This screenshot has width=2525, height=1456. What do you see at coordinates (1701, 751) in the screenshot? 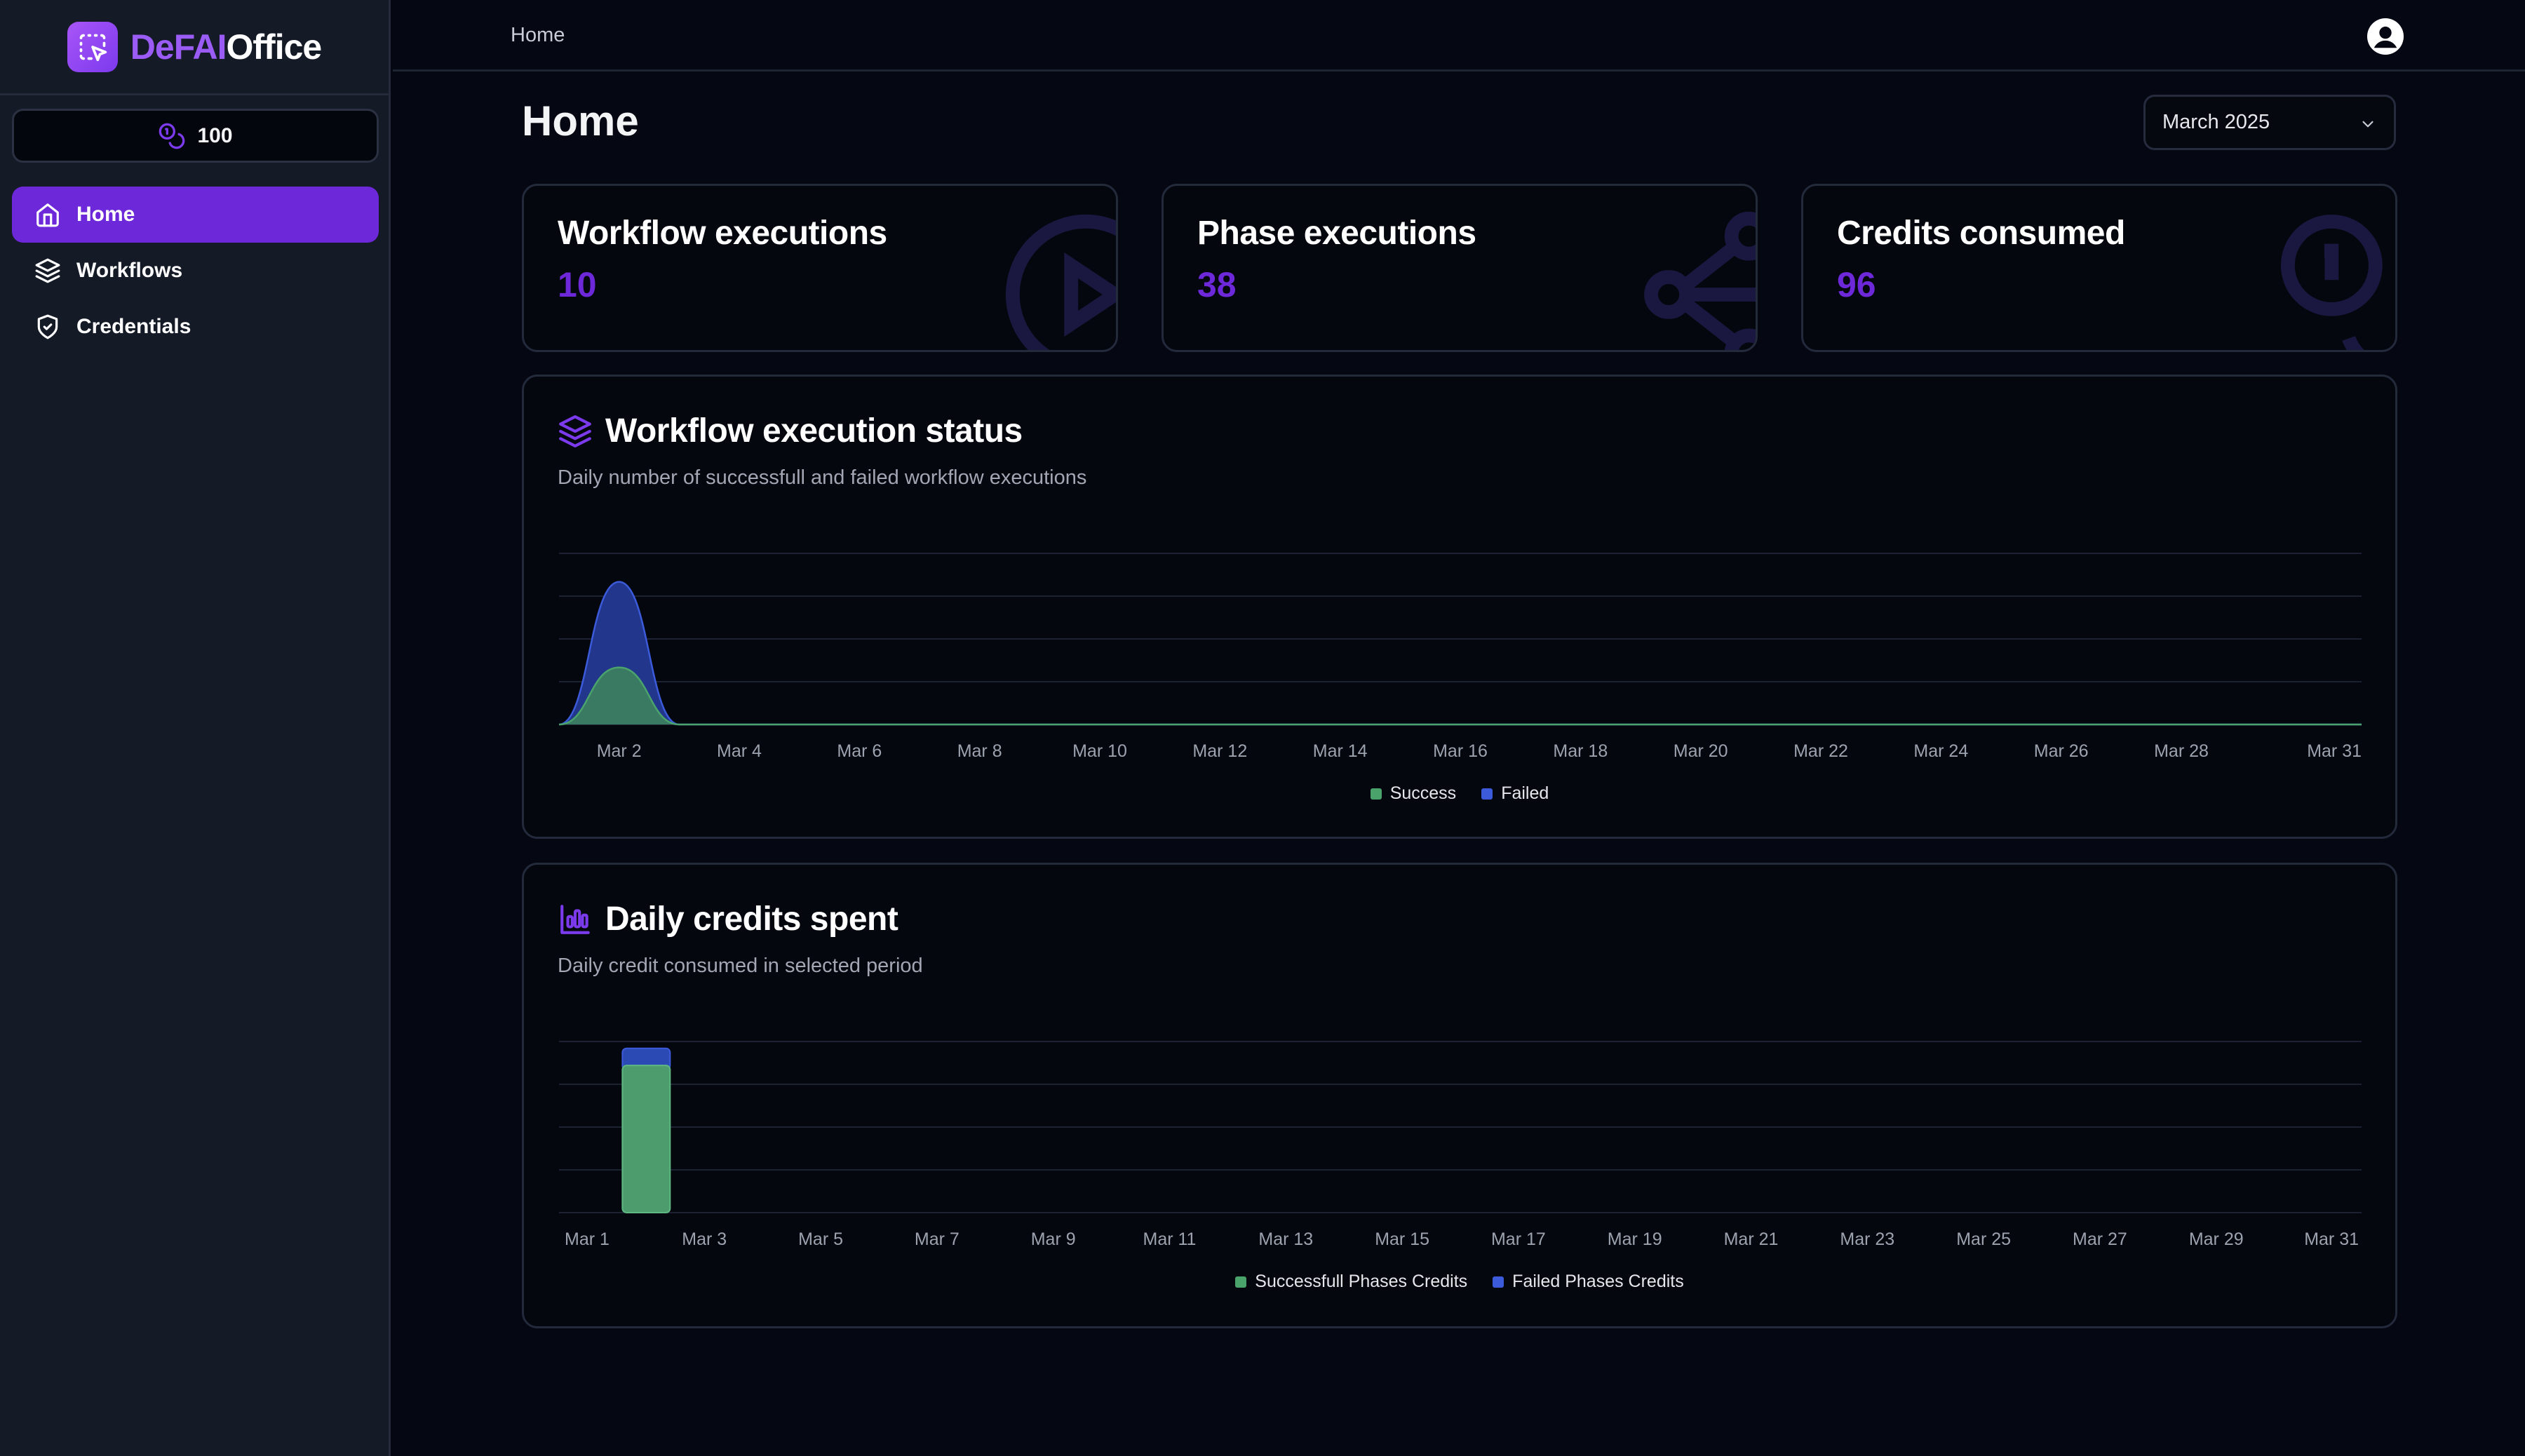
I see `x-tick-label: Mar 20` at bounding box center [1701, 751].